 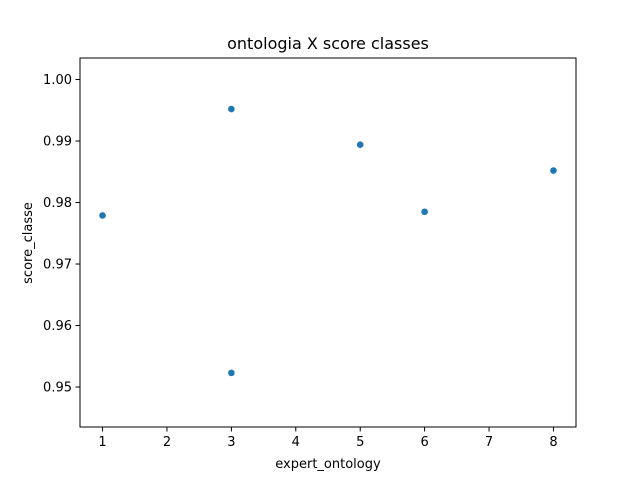 What do you see at coordinates (328, 43) in the screenshot?
I see `chart-title: ontologia X score classes` at bounding box center [328, 43].